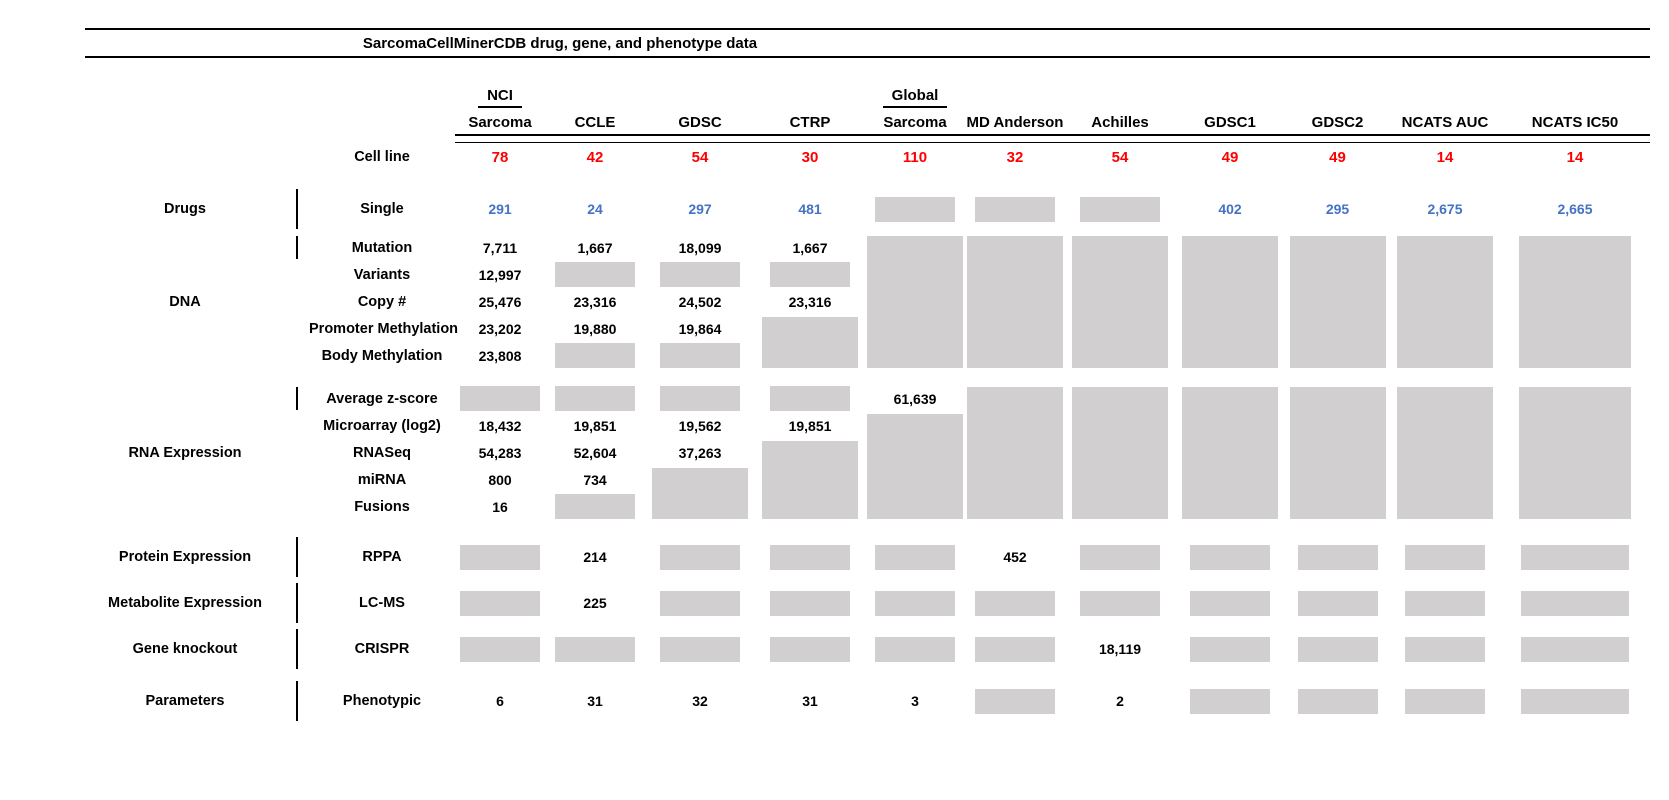 Image resolution: width=1669 pixels, height=800 pixels. I want to click on data-cell: 297, so click(700, 209).